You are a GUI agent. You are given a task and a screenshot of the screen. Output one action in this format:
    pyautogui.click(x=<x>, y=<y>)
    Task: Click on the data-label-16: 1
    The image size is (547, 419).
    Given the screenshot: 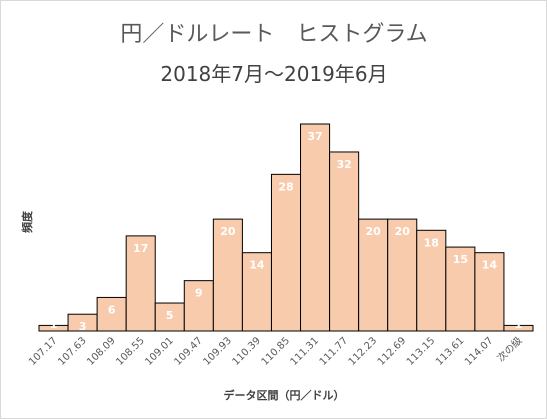 What is the action you would take?
    pyautogui.click(x=519, y=324)
    